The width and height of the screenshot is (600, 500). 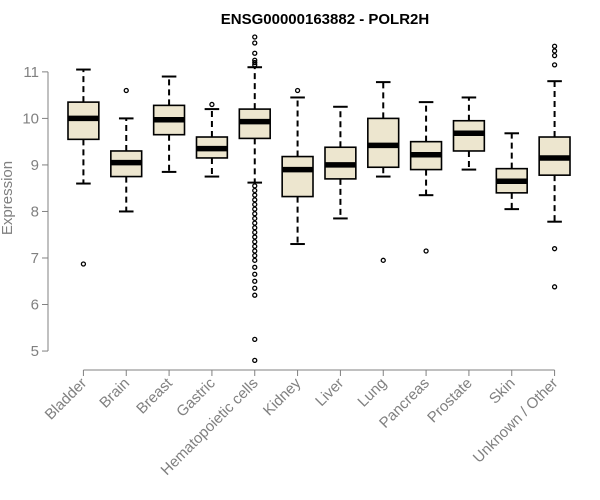 What do you see at coordinates (35, 305) in the screenshot?
I see `y-tick-label: 6` at bounding box center [35, 305].